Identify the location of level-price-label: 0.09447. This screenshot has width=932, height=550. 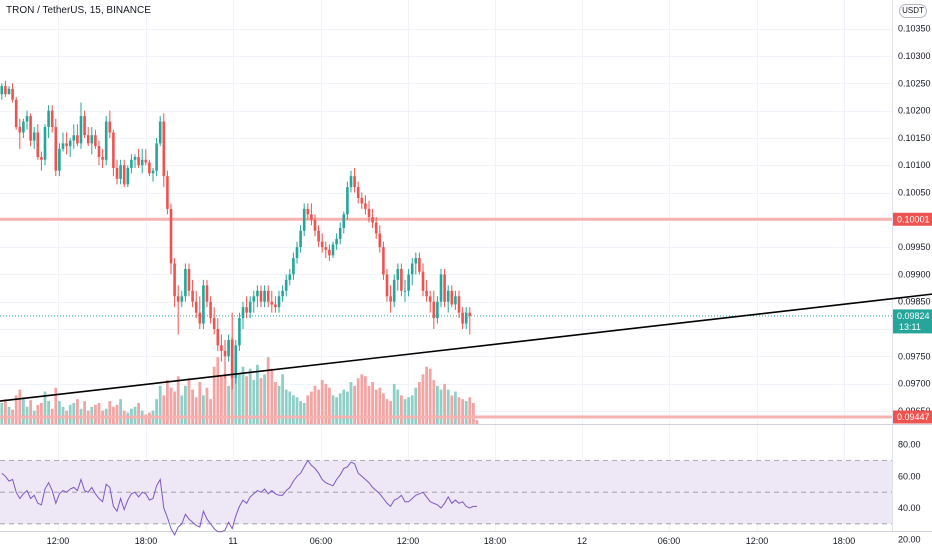
(913, 417).